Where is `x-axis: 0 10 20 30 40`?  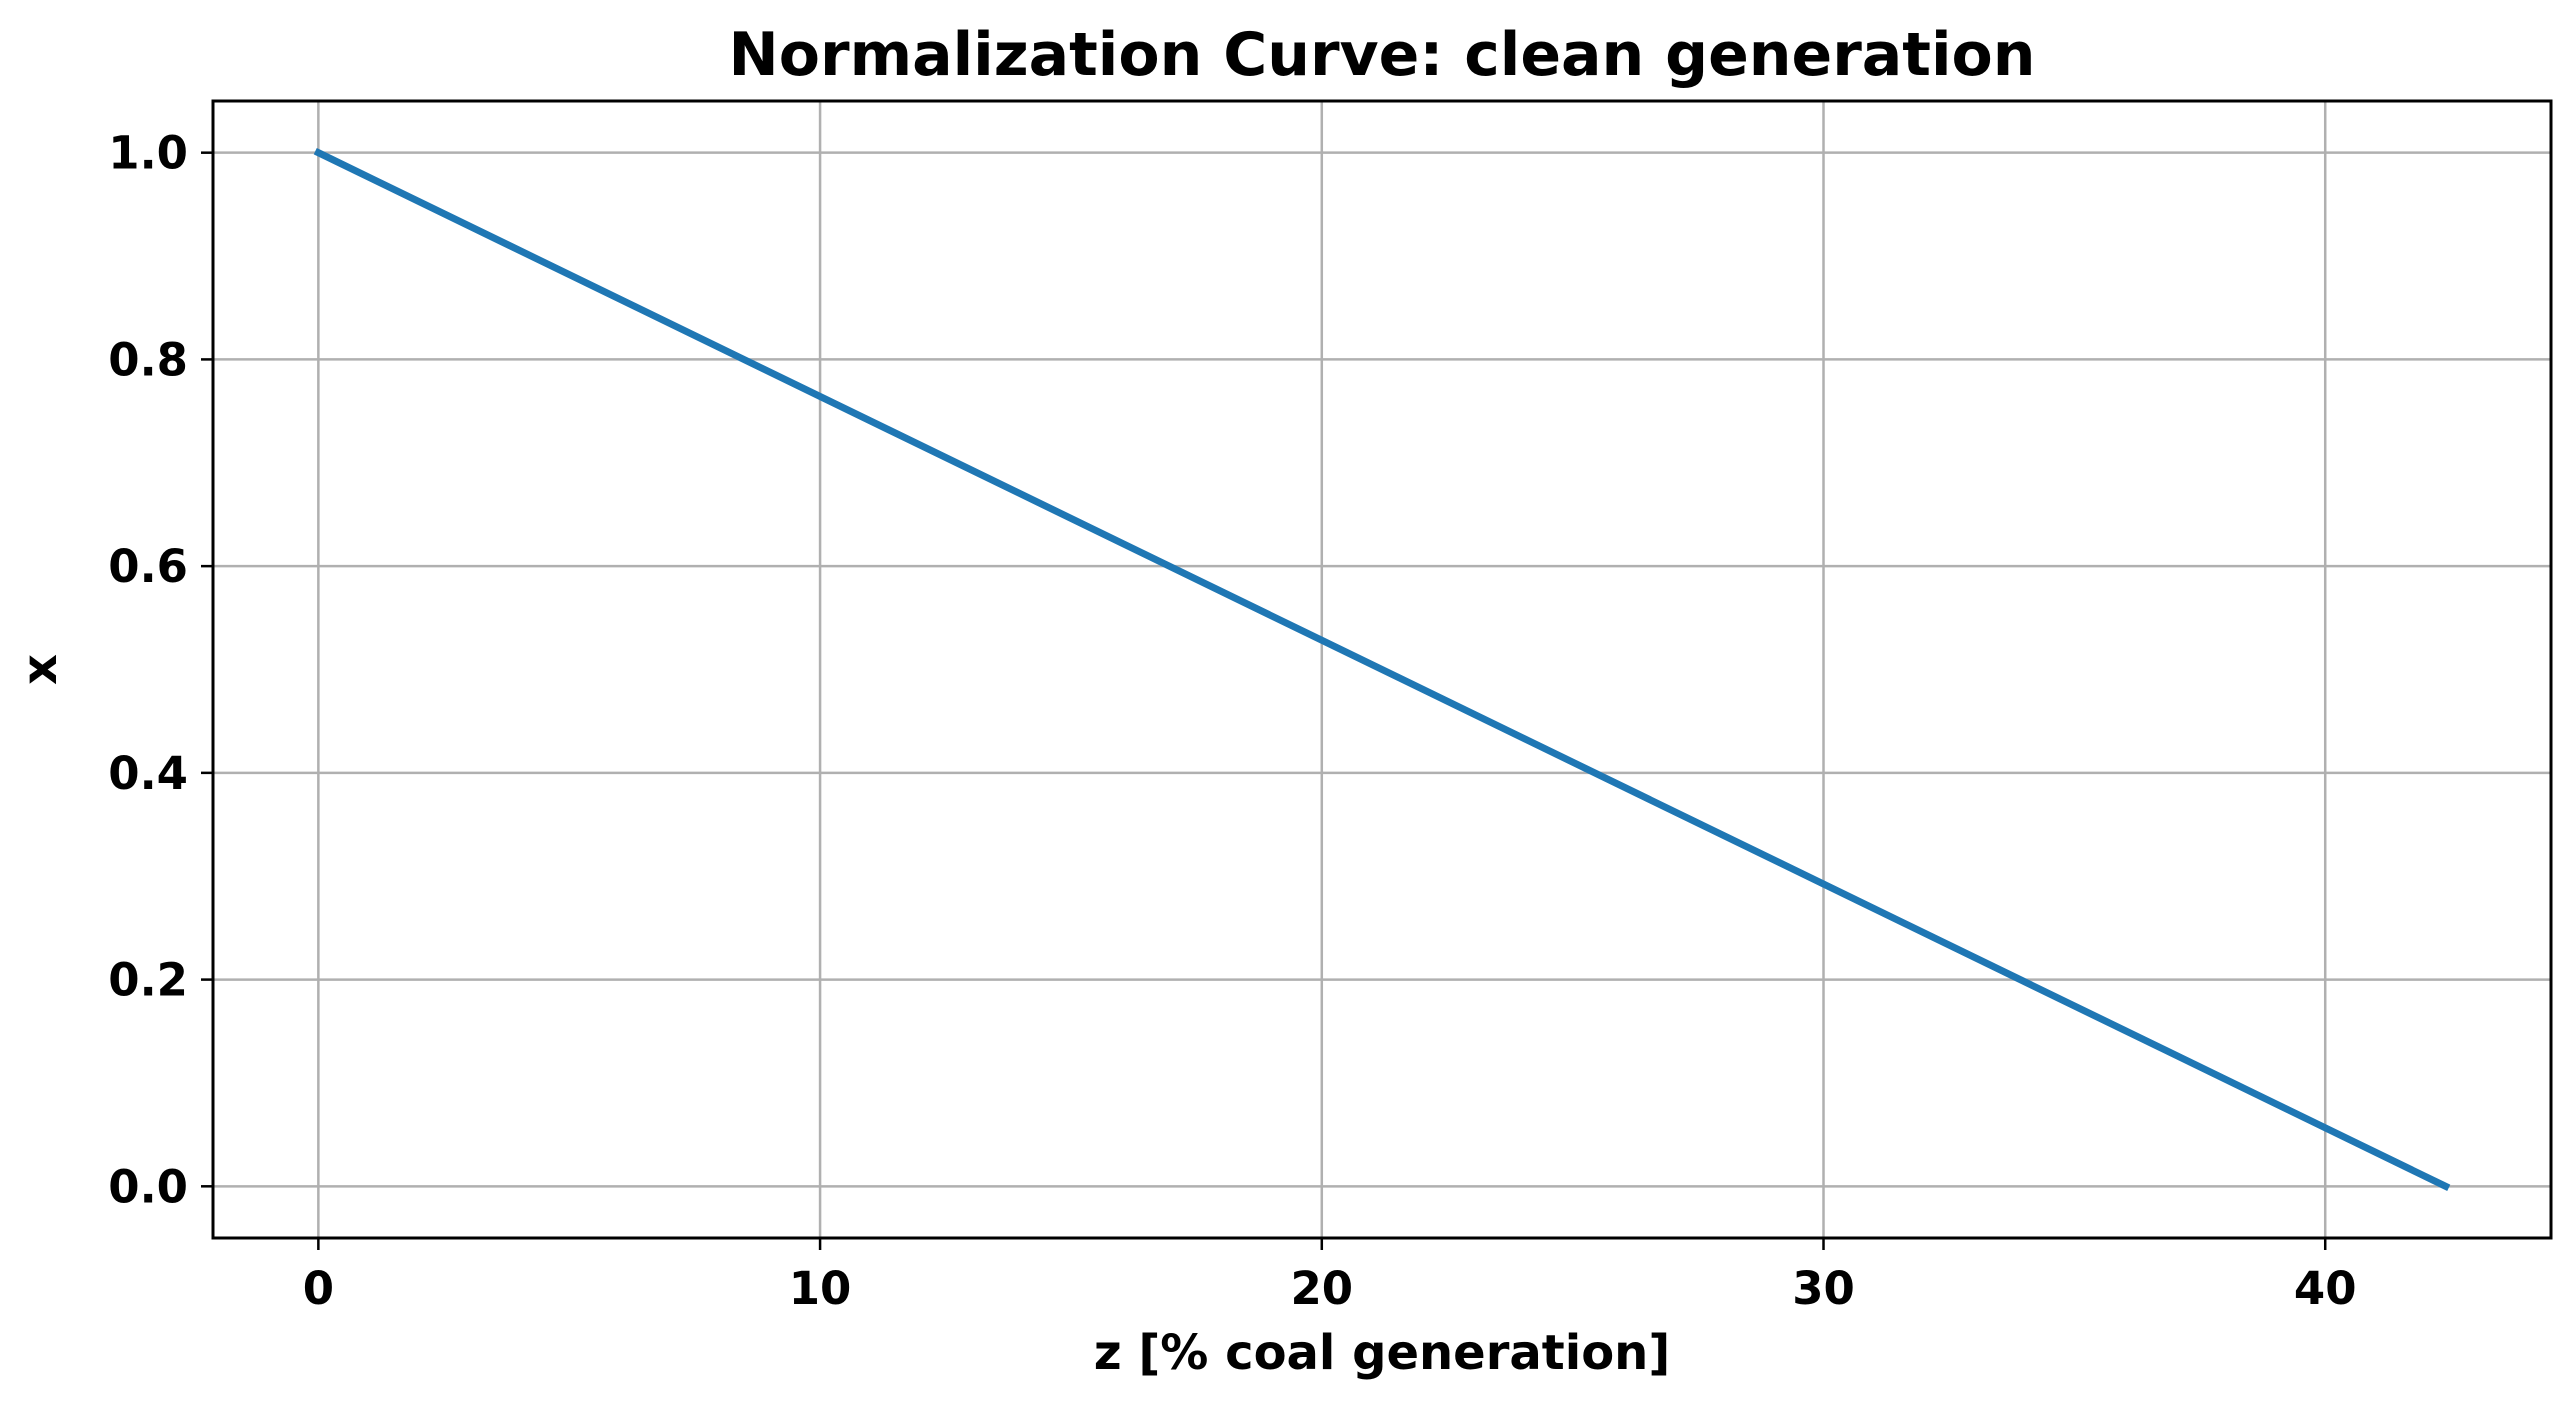 x-axis: 0 10 20 30 40 is located at coordinates (1330, 1276).